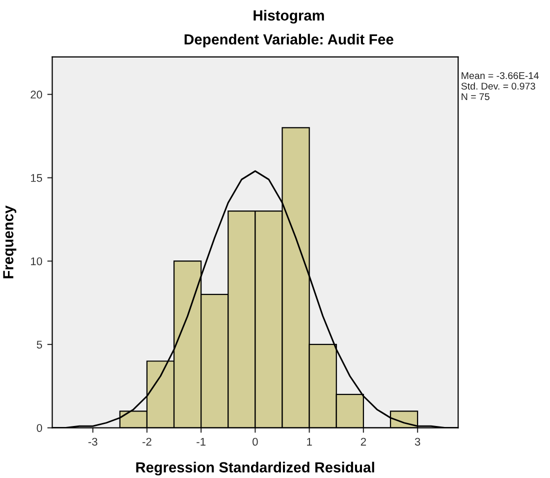 Image resolution: width=550 pixels, height=478 pixels. I want to click on text: N = 75, so click(476, 96).